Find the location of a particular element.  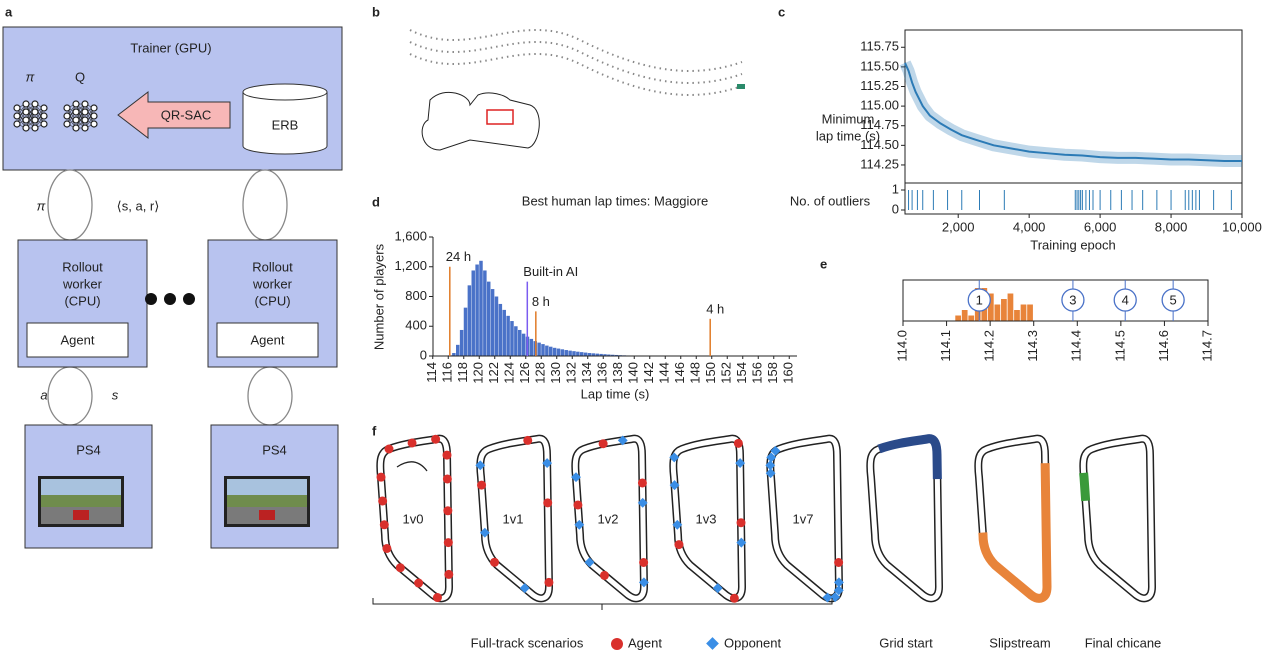

y-tick-label: 114.25 is located at coordinates (879, 163).